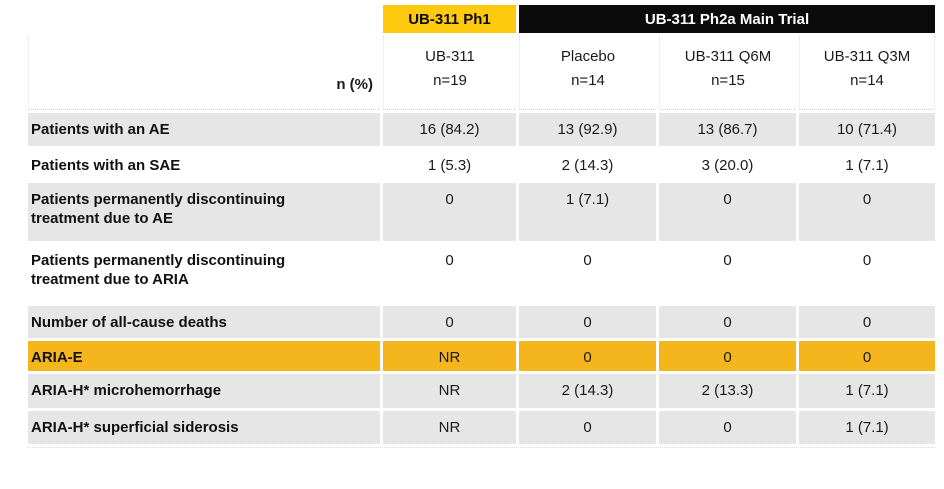  Describe the element at coordinates (727, 19) in the screenshot. I see `header-ub311-ph2a-main-trial: UB-311 Ph2a Main Trial` at that location.